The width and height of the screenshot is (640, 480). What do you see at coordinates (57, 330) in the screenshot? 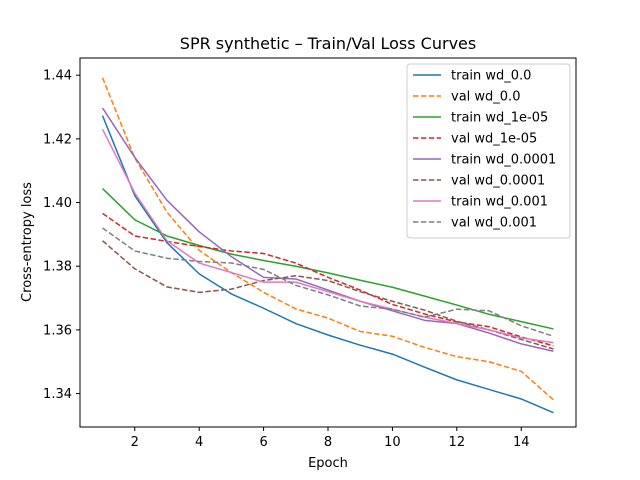
I see `y-tick-label: 1.36` at bounding box center [57, 330].